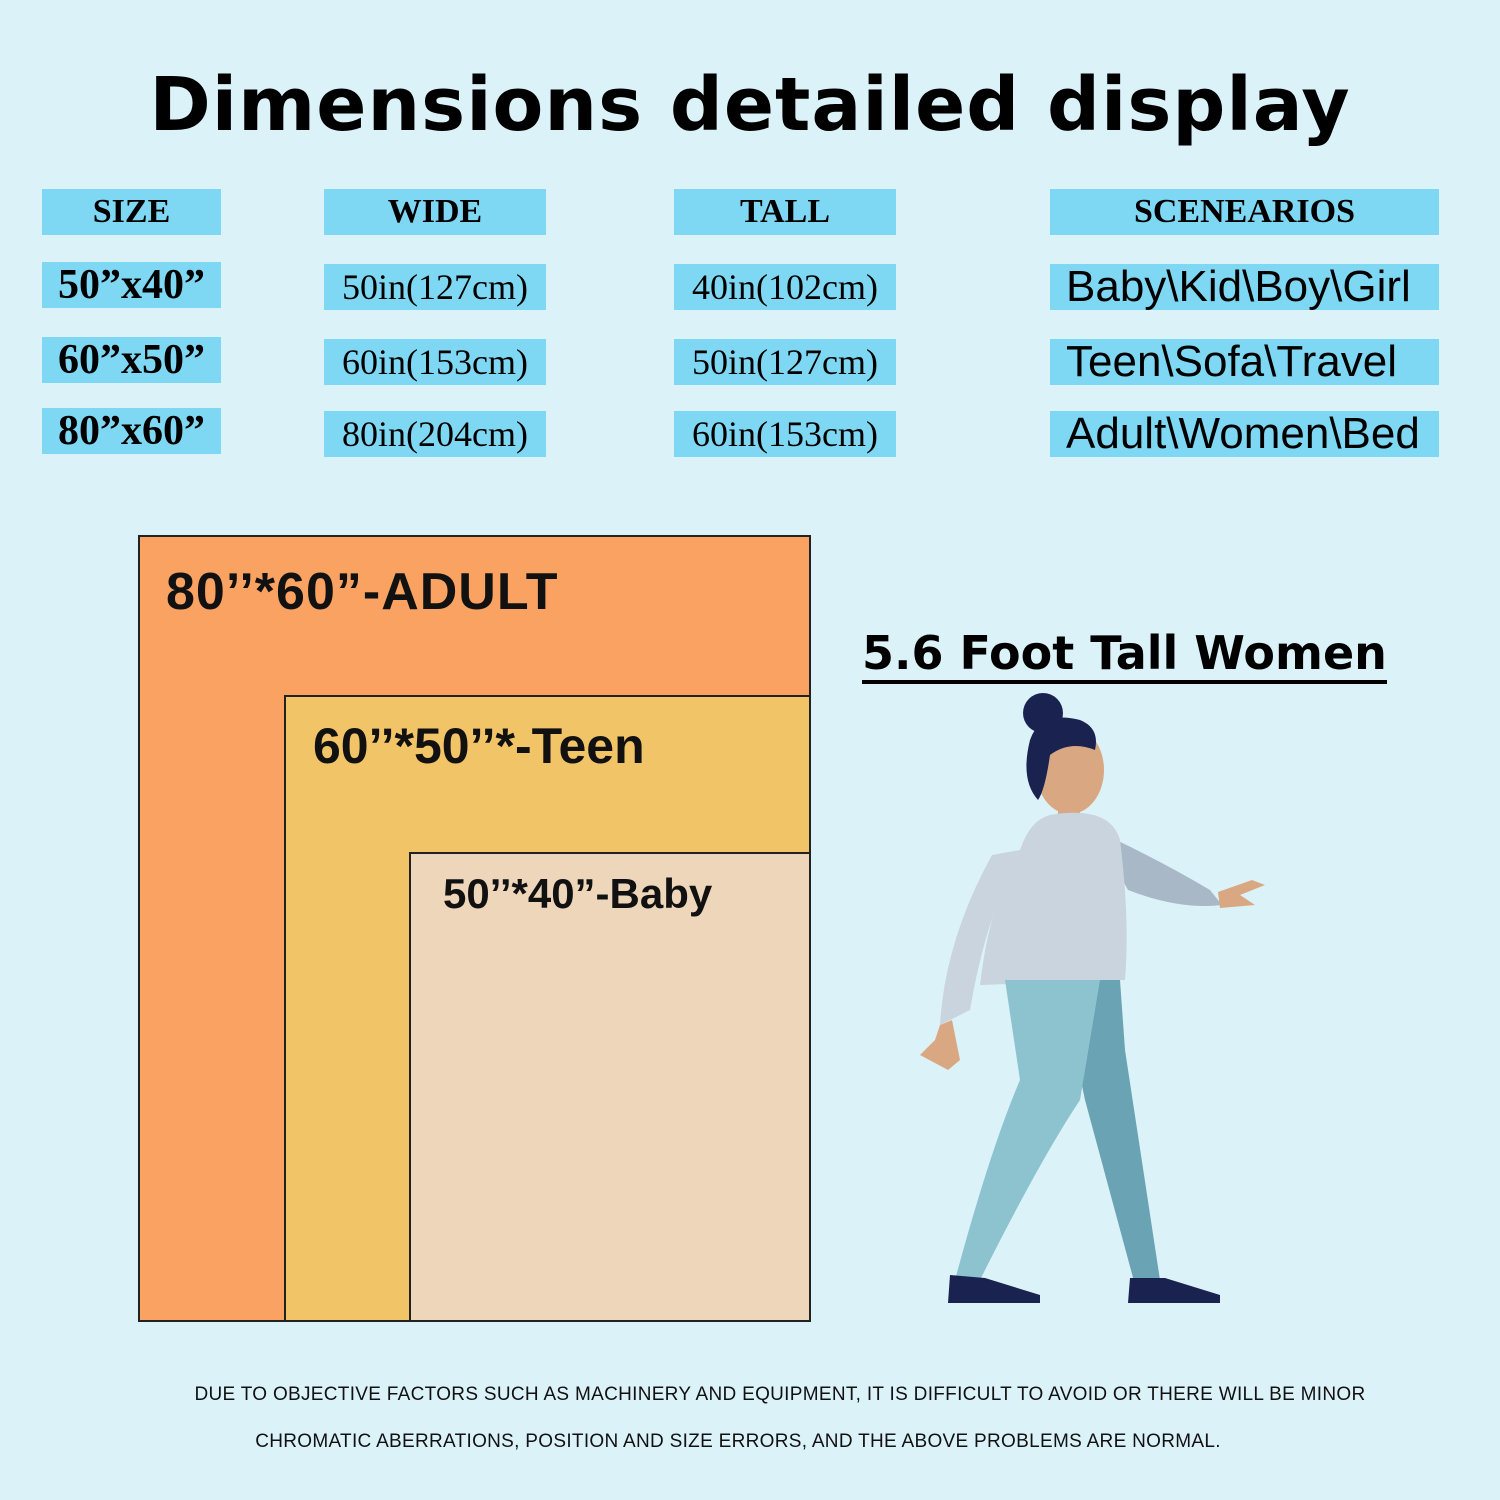 This screenshot has width=1500, height=1500. What do you see at coordinates (435, 212) in the screenshot?
I see `header-wide: WIDE` at bounding box center [435, 212].